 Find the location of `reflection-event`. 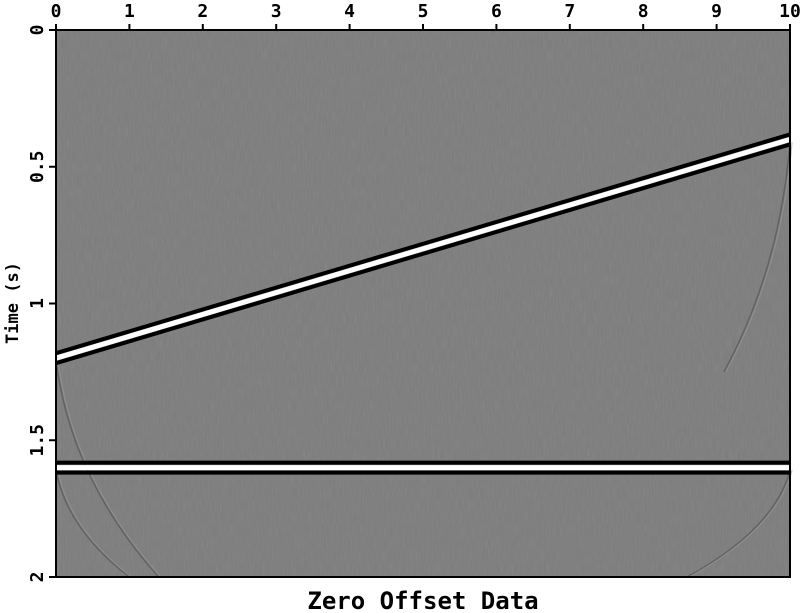

reflection-event is located at coordinates (423, 467).